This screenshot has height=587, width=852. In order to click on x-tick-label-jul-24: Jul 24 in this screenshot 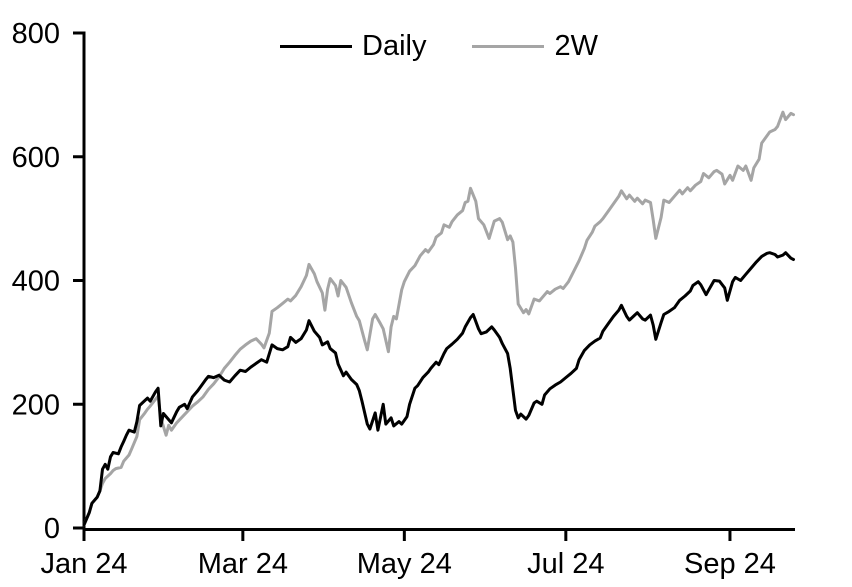, I will do `click(565, 564)`.